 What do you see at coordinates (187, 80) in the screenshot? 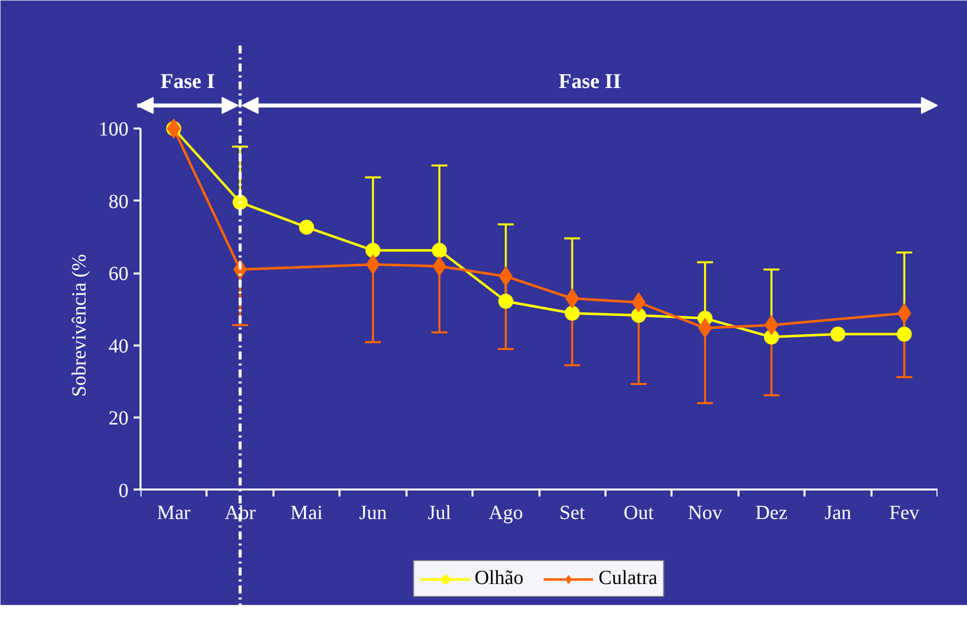
I see `text: Fase I` at bounding box center [187, 80].